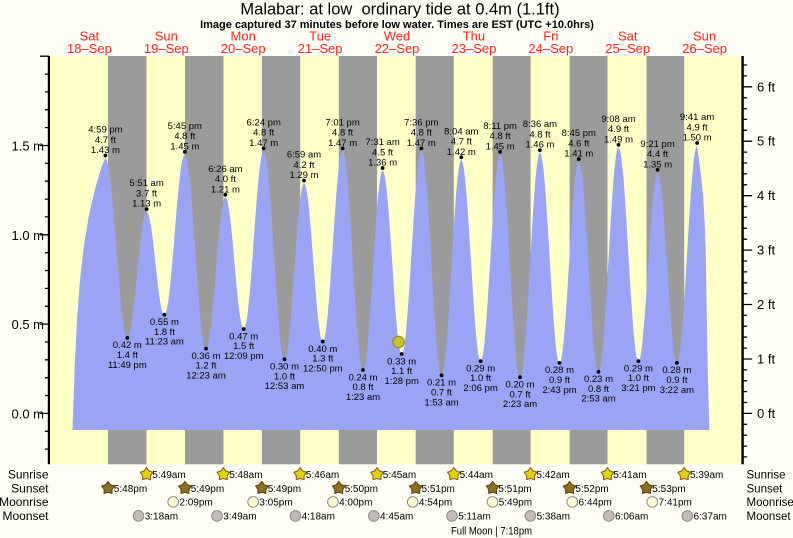 The height and width of the screenshot is (538, 793). Describe the element at coordinates (657, 154) in the screenshot. I see `svg-text: 4.4 ft` at that location.